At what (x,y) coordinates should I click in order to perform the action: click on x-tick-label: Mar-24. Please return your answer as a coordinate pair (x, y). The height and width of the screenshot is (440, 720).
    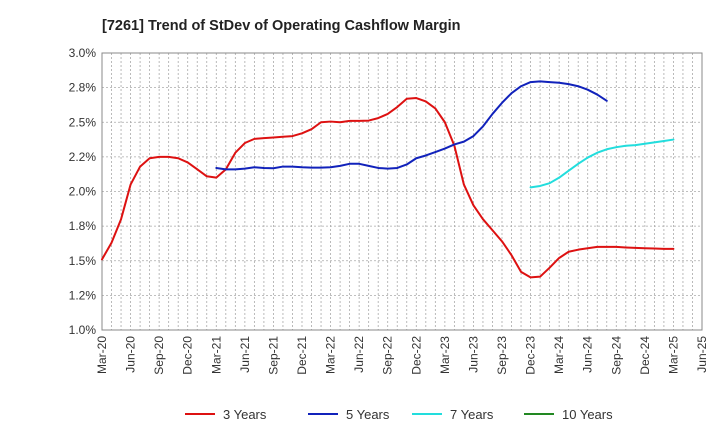
    Looking at the image, I should click on (559, 355).